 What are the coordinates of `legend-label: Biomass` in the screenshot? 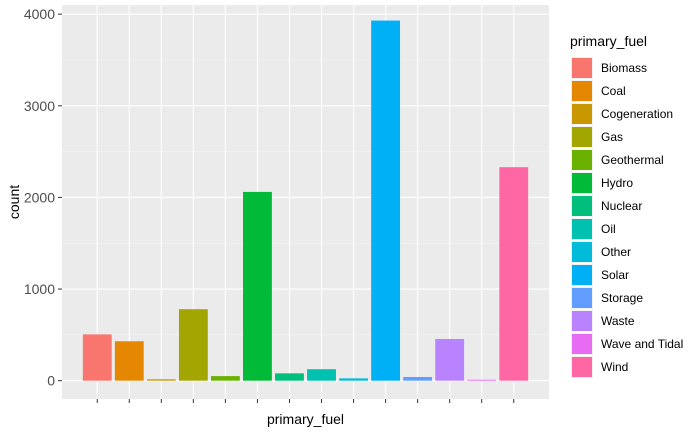 It's located at (624, 68).